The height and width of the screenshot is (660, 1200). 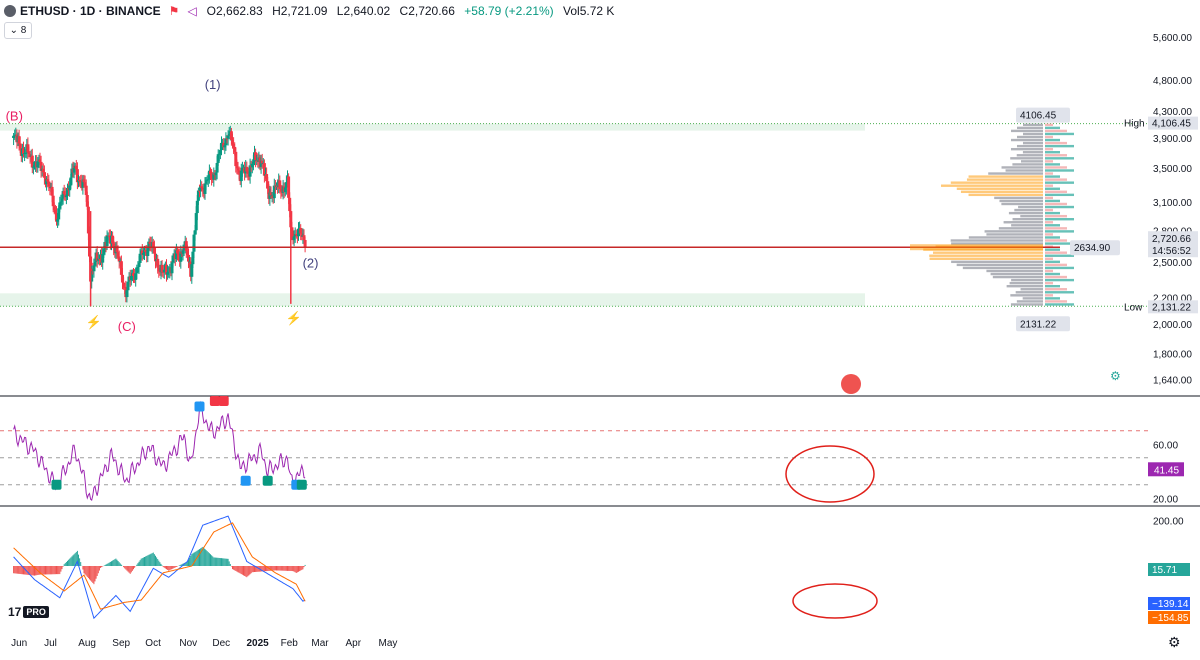 I want to click on y-tick-label: 2,500.00, so click(x=1172, y=263).